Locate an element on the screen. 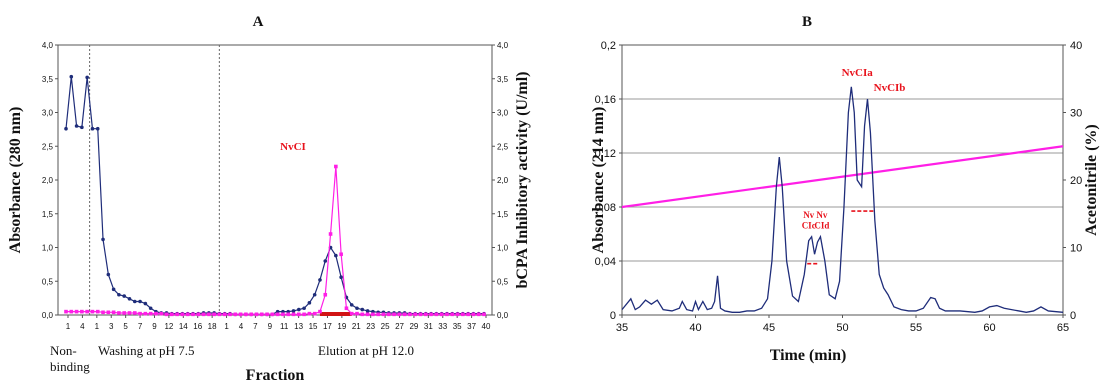  y2-tick-label: 2,0 is located at coordinates (503, 180).